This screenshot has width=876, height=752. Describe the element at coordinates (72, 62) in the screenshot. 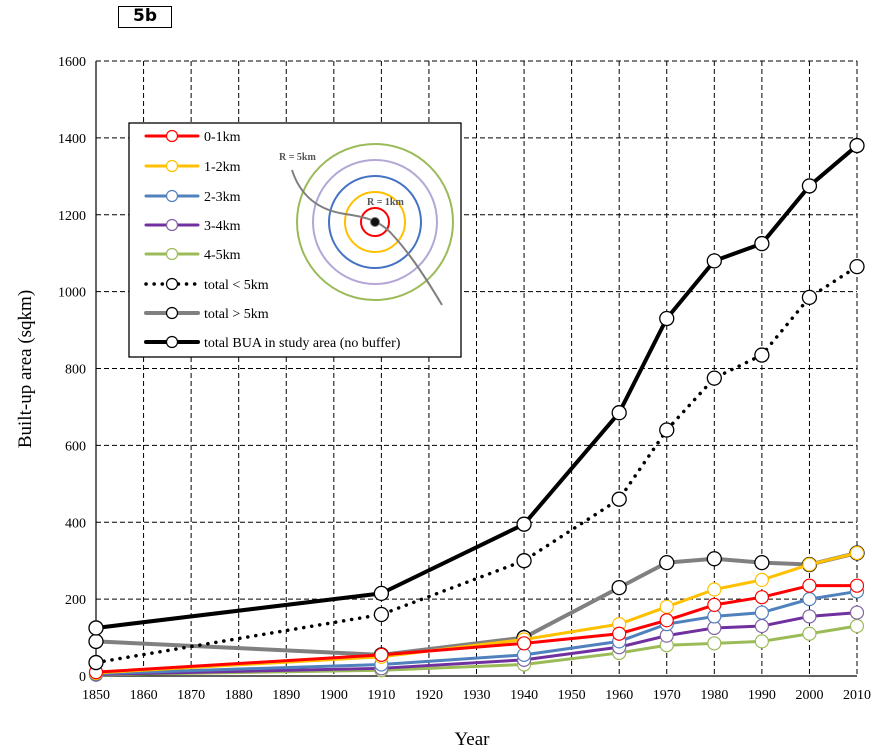

I see `y-tick-label: 1600` at that location.